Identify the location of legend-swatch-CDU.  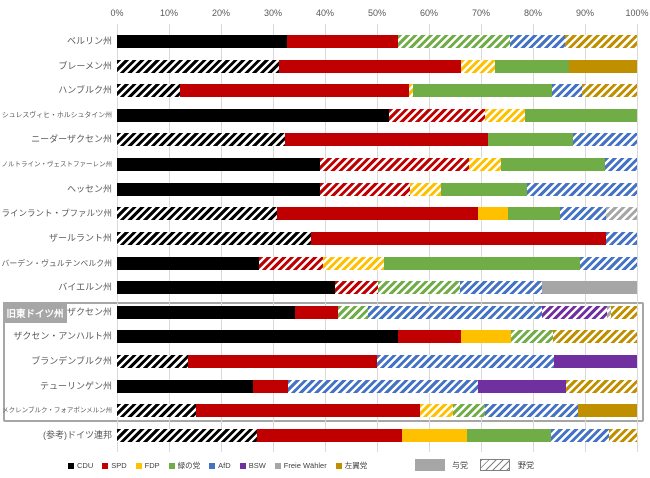
(71, 465).